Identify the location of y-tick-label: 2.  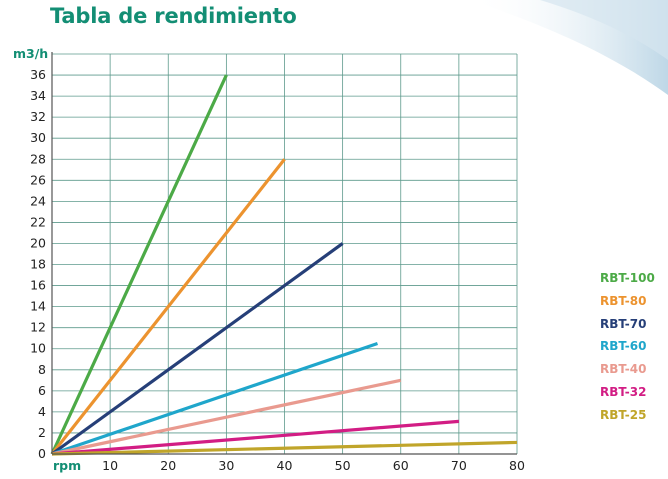
(42, 432).